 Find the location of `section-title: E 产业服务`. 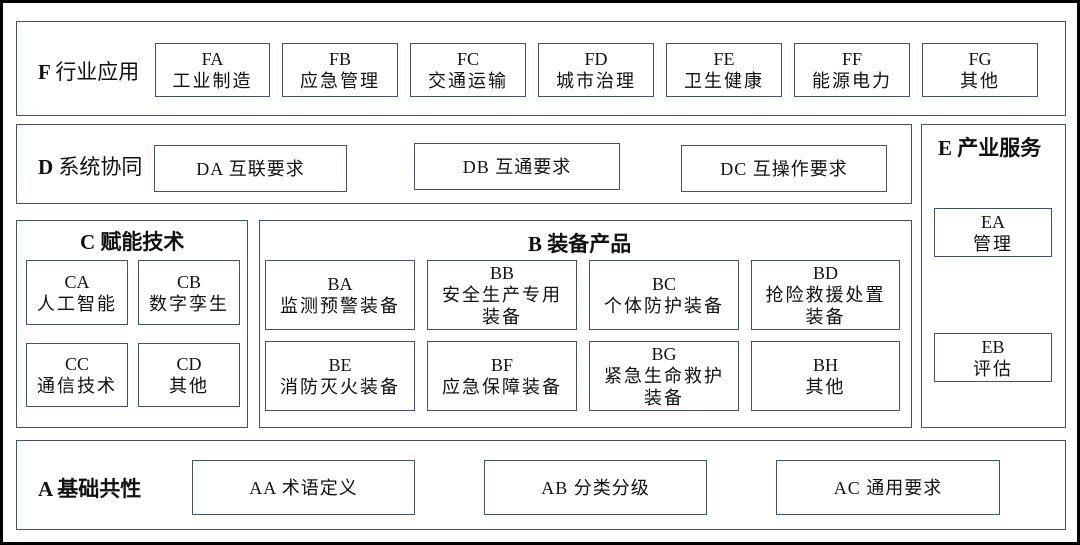

section-title: E 产业服务 is located at coordinates (989, 147).